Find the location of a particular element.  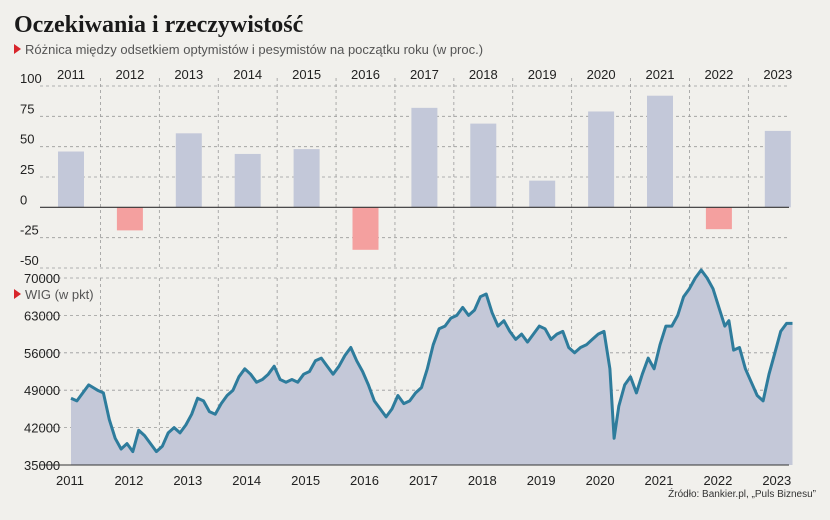

bar-x-tick-label: 2016 is located at coordinates (365, 74).